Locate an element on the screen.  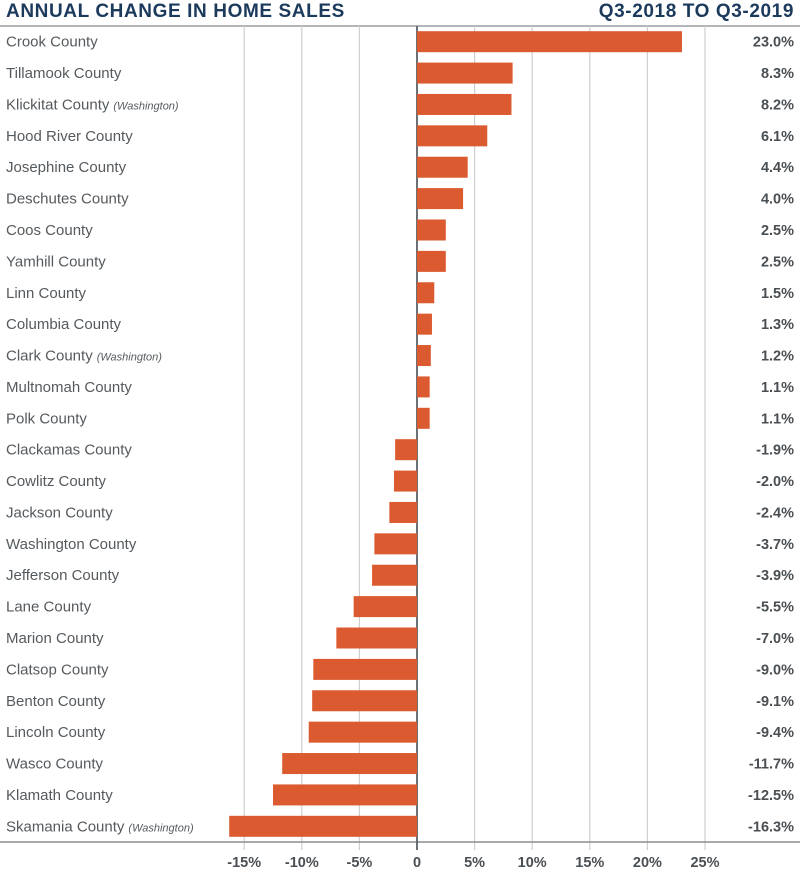
county-name: Linn County is located at coordinates (46, 293).